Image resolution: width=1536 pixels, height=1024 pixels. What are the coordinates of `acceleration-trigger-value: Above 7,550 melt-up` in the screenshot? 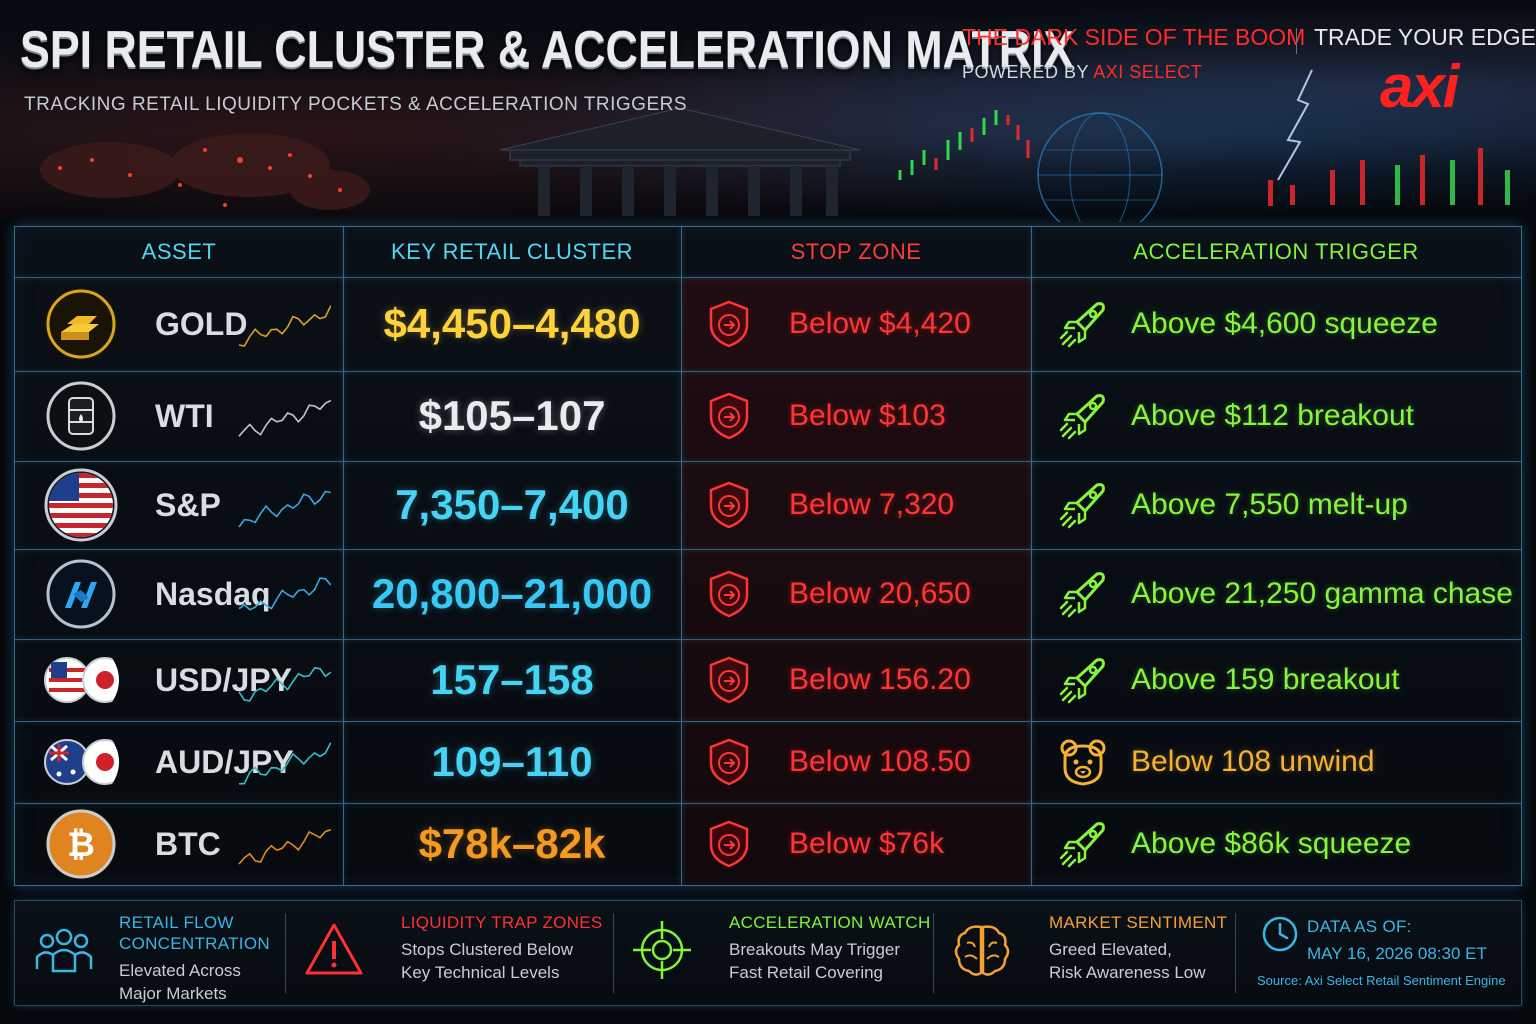 It's located at (1269, 504).